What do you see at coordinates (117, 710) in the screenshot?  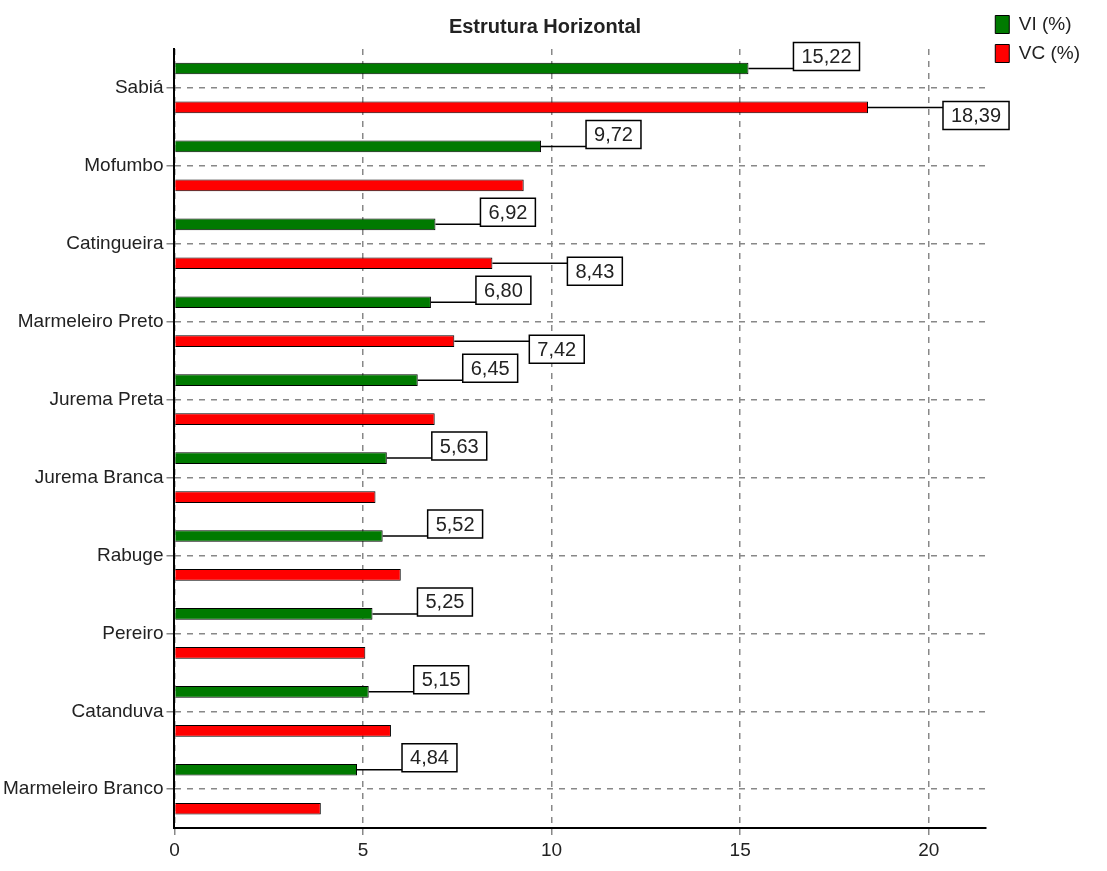 I see `y-tick-label: Catanduva` at bounding box center [117, 710].